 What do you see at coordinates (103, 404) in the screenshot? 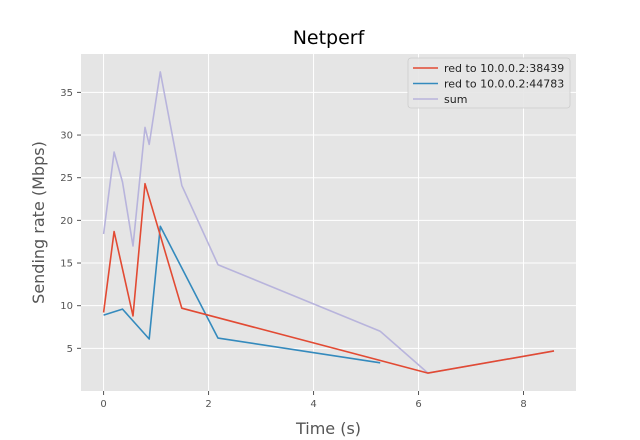
I see `x-tick-label: 0` at bounding box center [103, 404].